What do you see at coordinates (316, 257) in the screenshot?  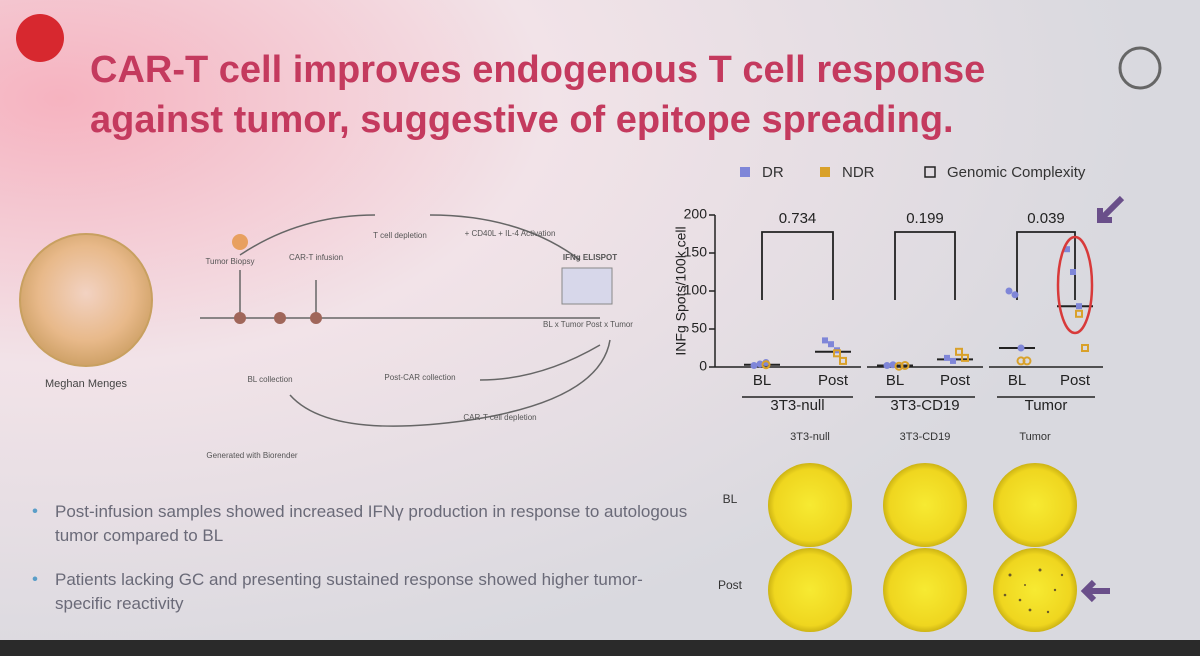 I see `diagram-label: CAR-T infusion` at bounding box center [316, 257].